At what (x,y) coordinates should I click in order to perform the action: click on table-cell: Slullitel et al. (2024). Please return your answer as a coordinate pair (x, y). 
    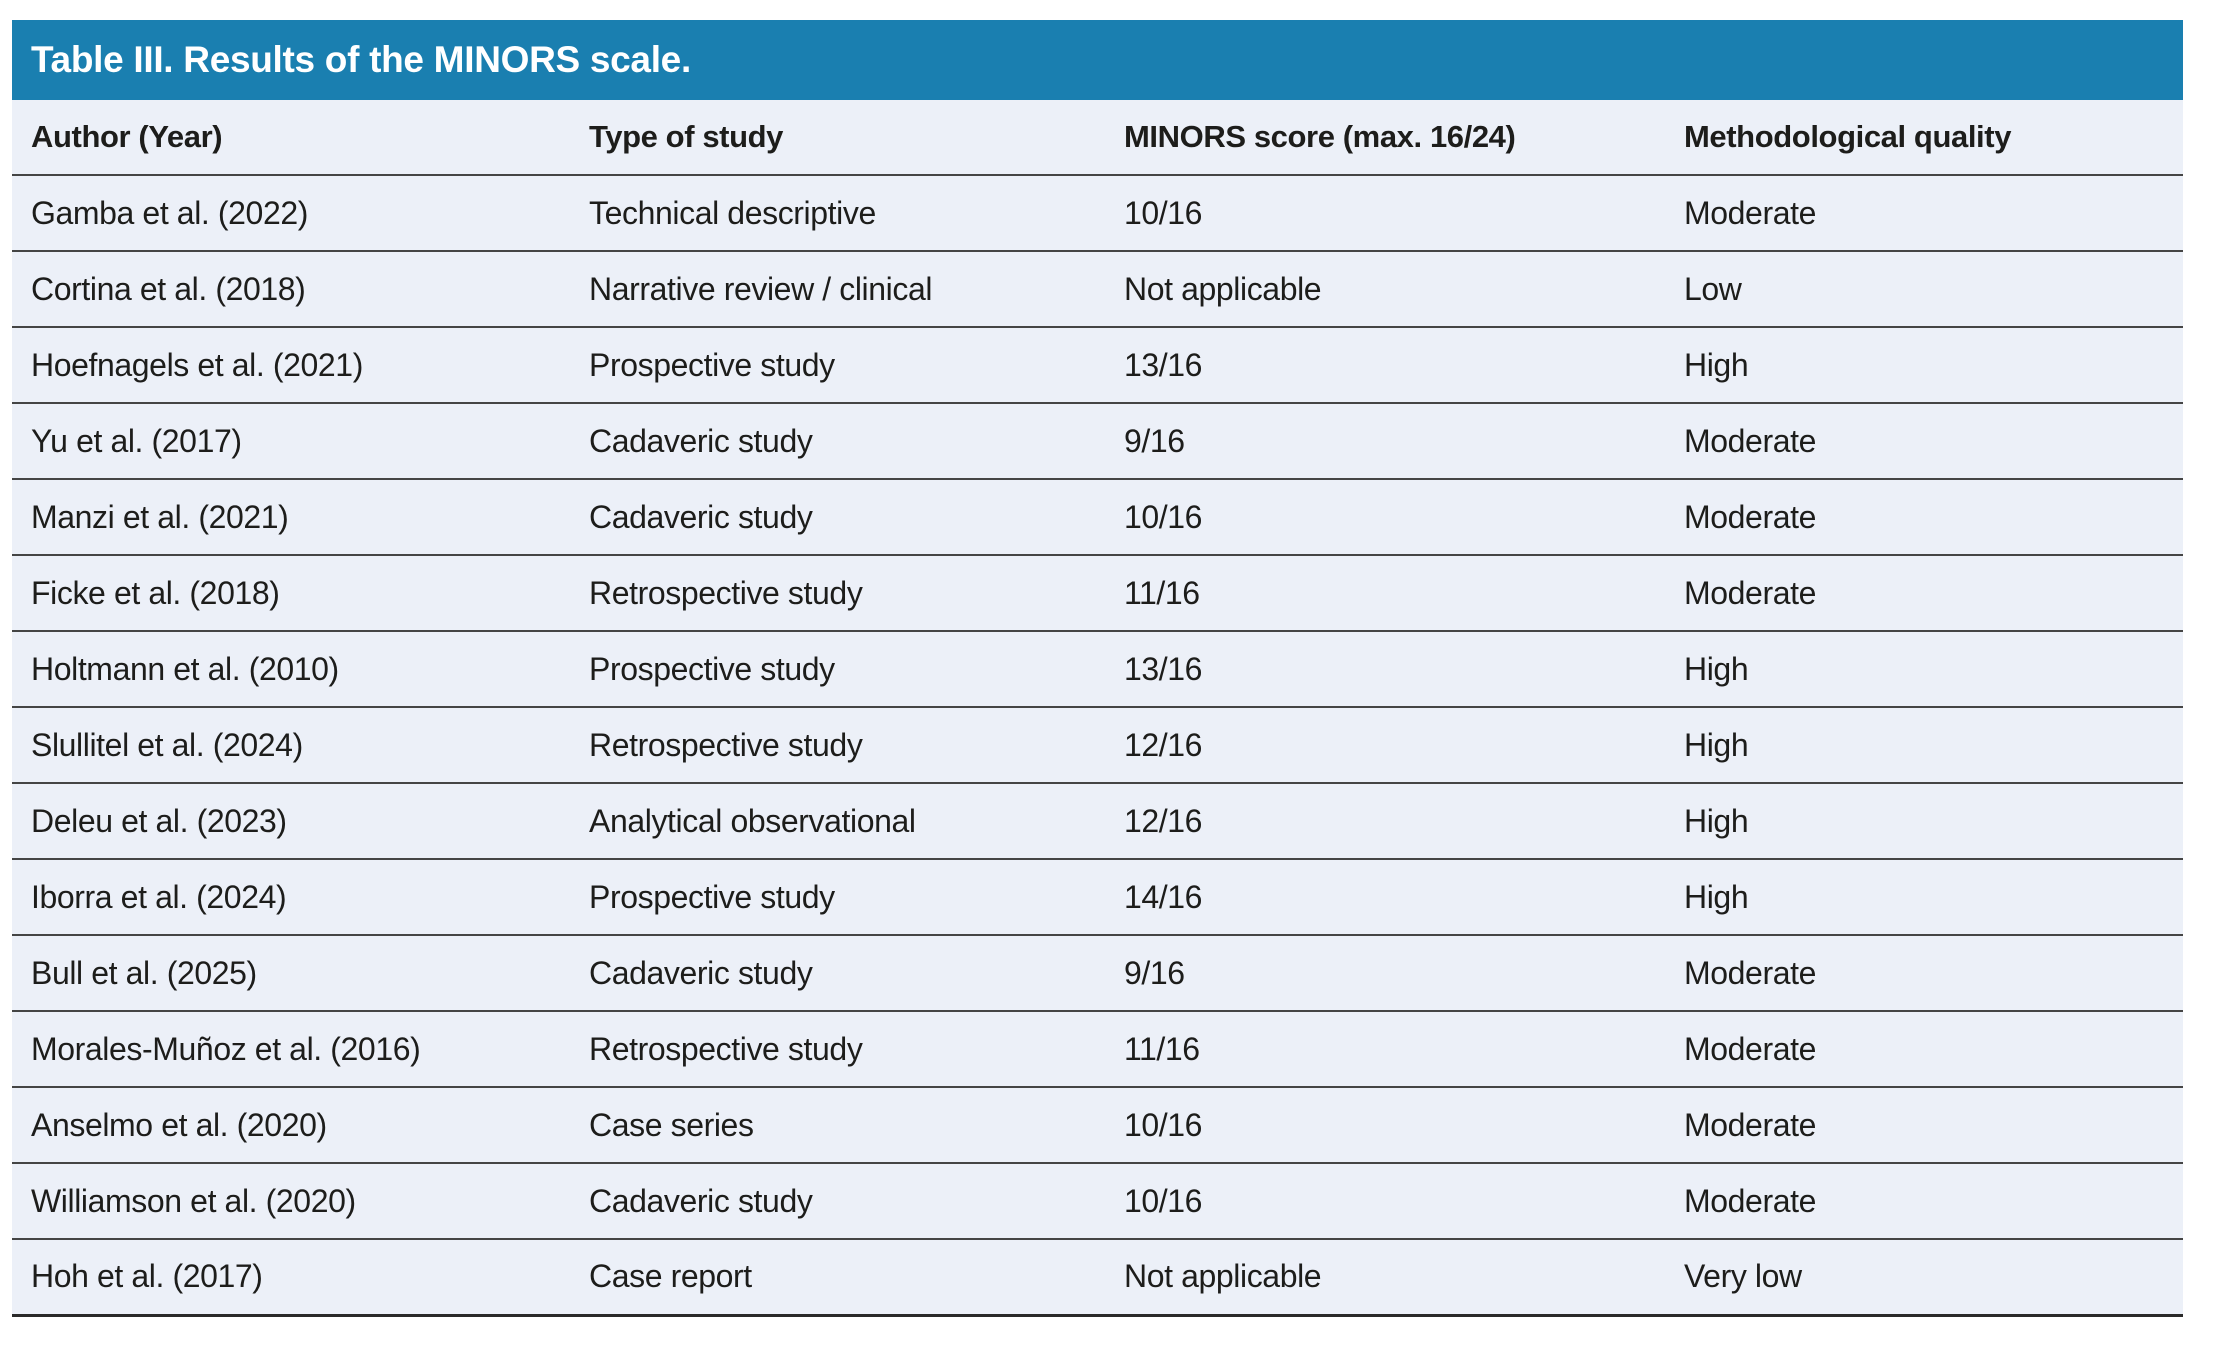
    Looking at the image, I should click on (291, 745).